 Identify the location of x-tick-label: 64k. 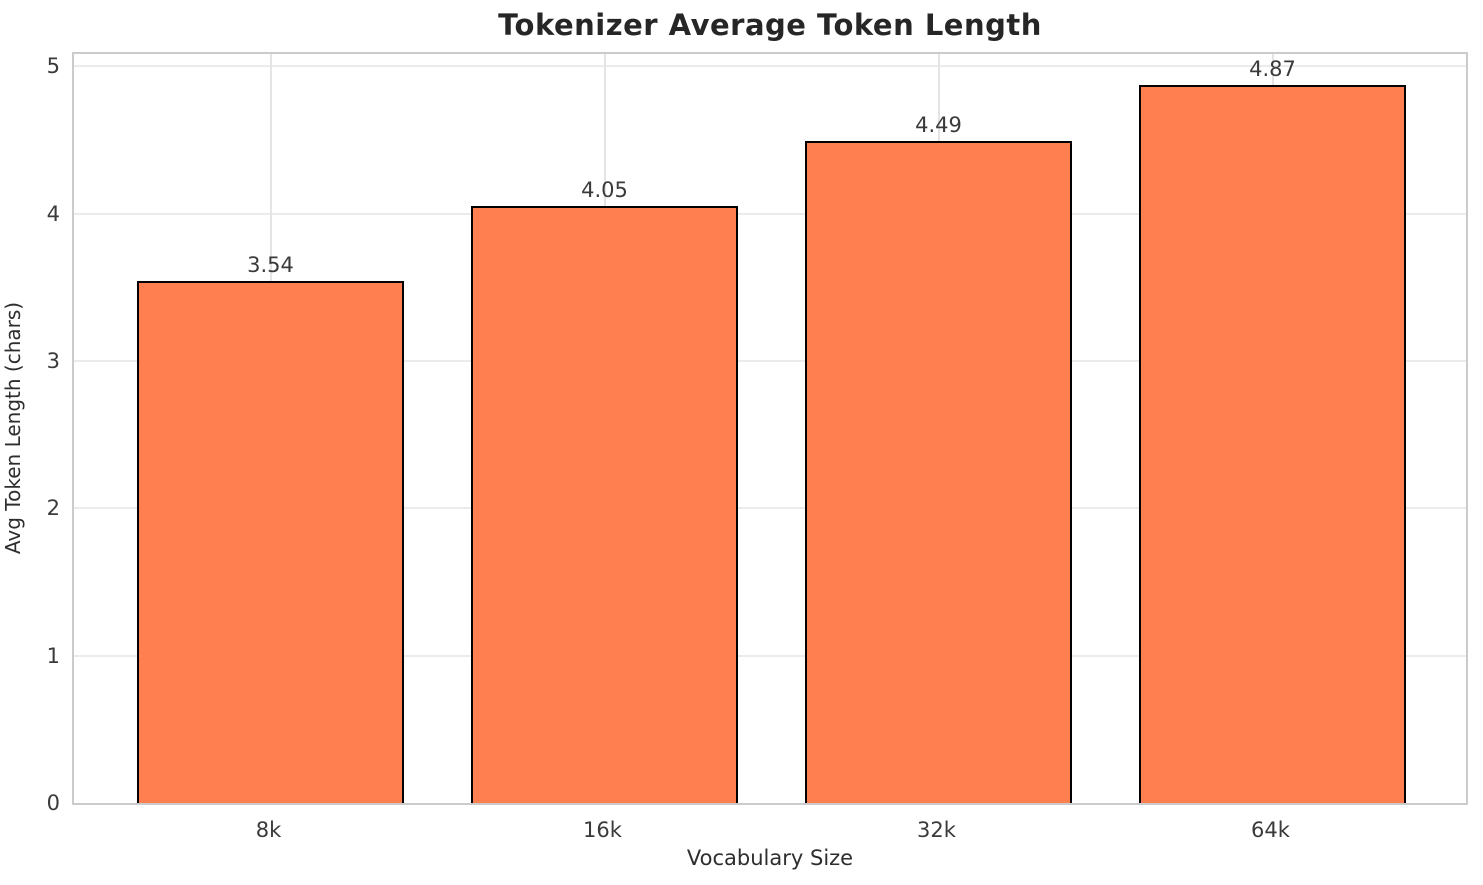
(1270, 830).